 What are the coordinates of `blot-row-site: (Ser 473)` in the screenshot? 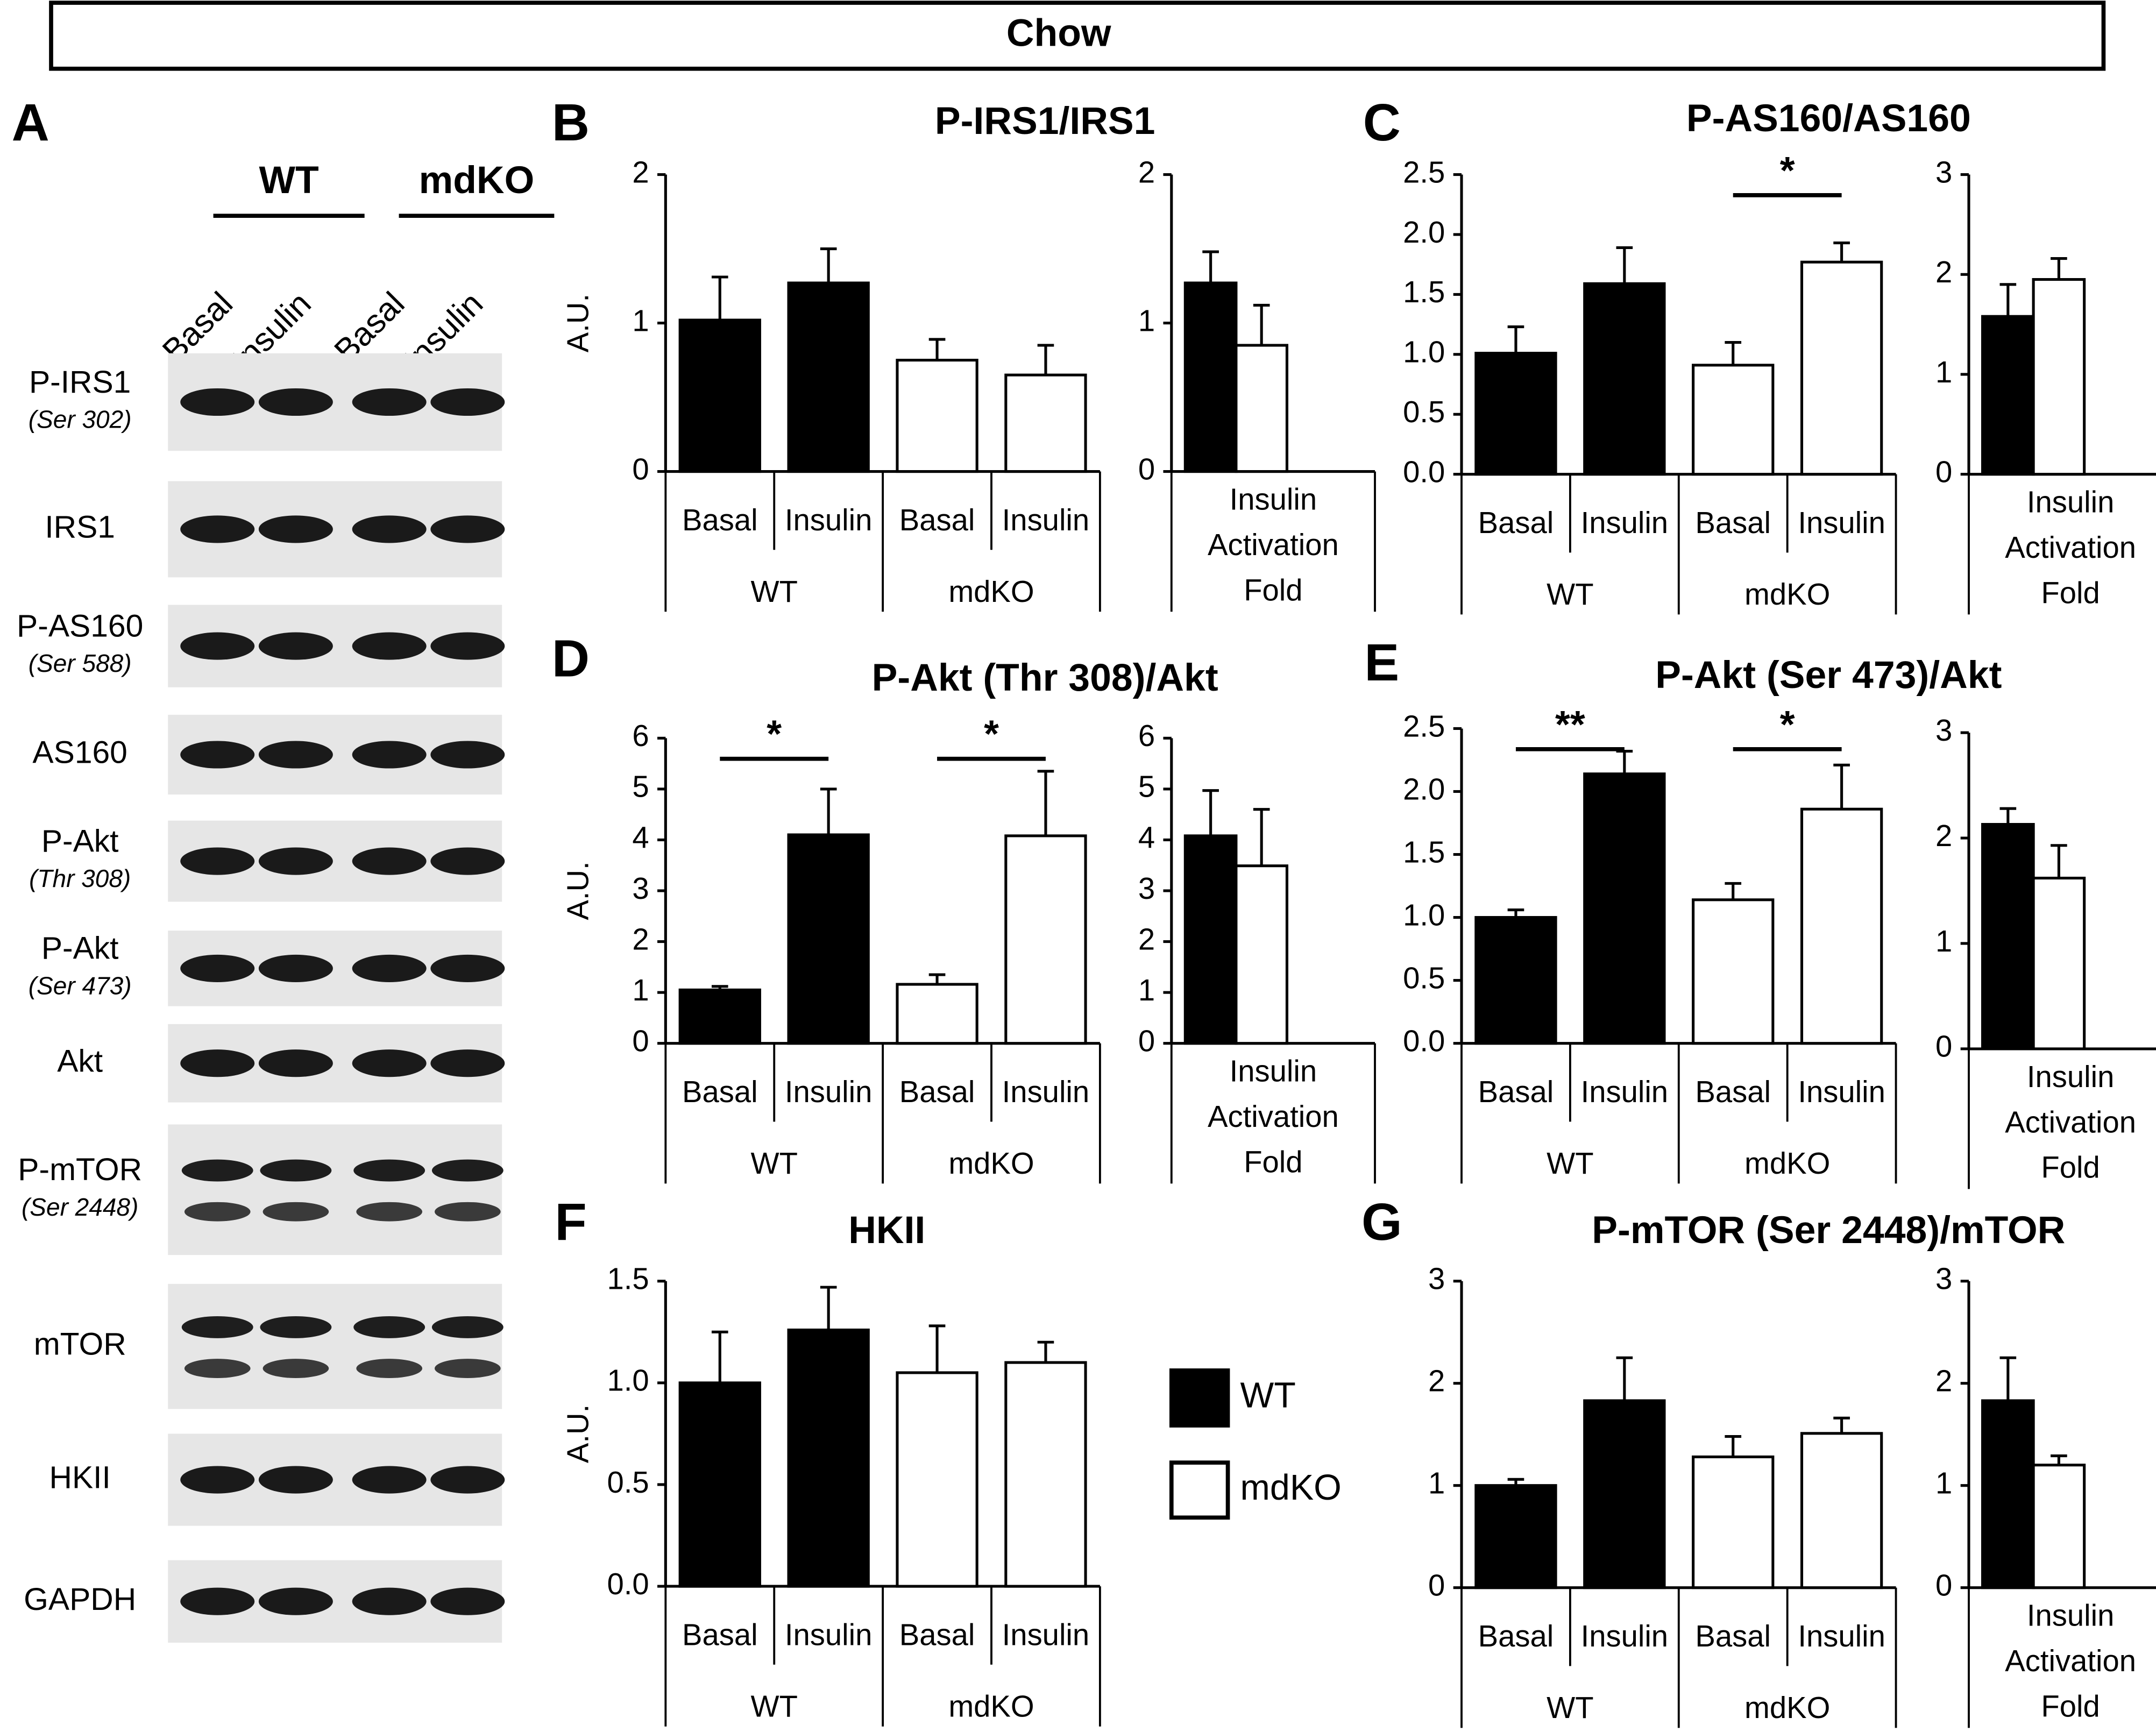 It's located at (80, 985).